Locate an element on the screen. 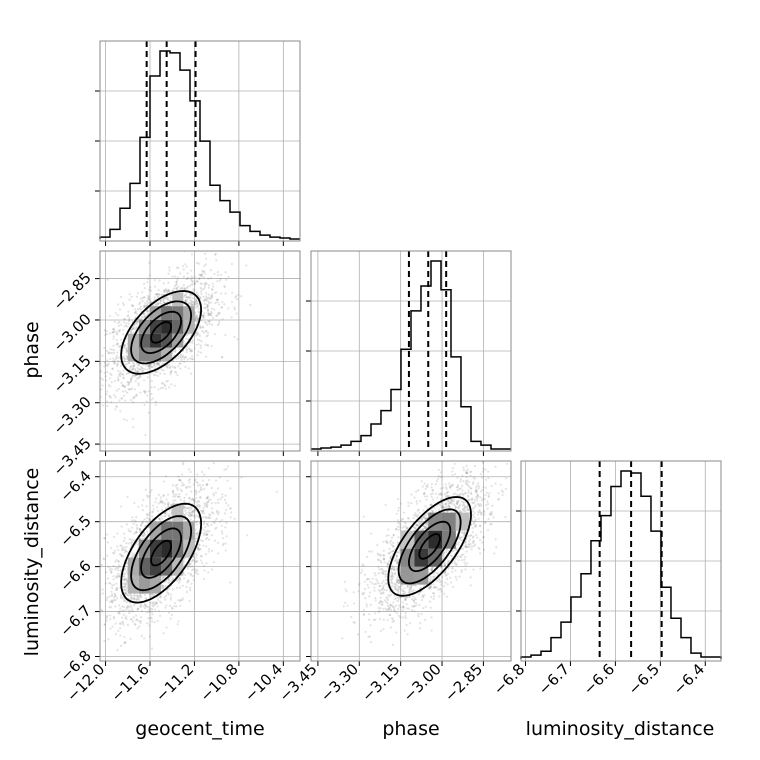  contour-line is located at coordinates (161, 332).